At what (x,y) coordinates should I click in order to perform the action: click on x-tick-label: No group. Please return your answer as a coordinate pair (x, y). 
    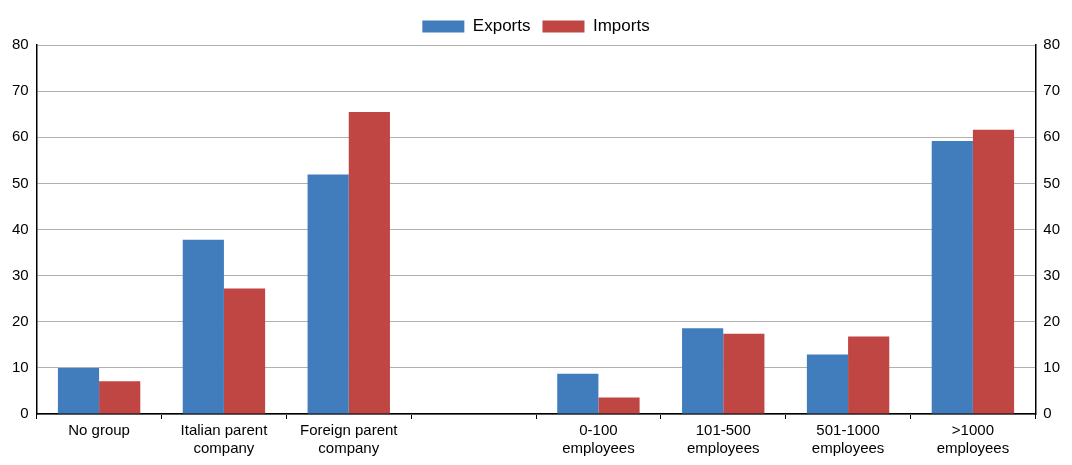
    Looking at the image, I should click on (99, 430).